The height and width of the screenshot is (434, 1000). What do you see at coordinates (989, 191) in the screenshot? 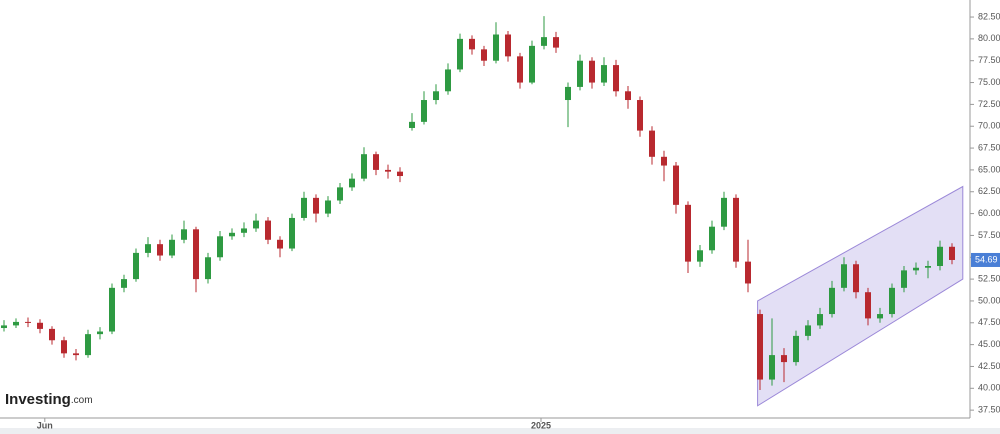
I see `y-tick-label: 62.50` at bounding box center [989, 191].